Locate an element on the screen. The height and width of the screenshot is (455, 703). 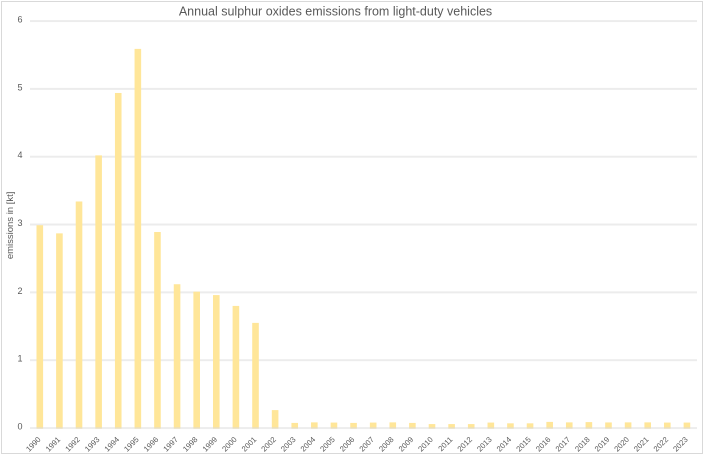
svg-text: 1993 is located at coordinates (92, 444).